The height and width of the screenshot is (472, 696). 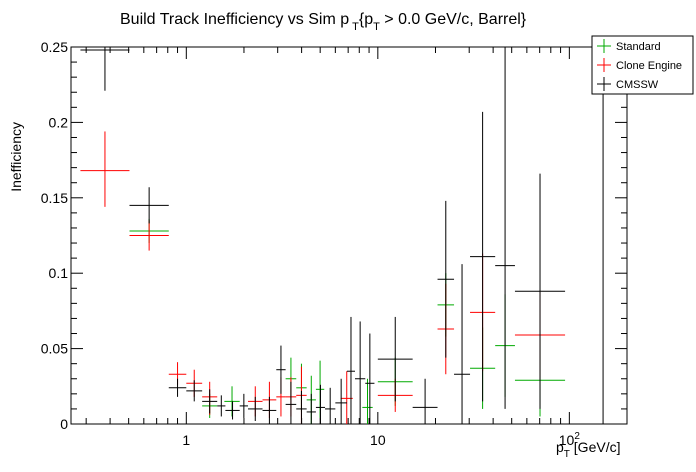 I want to click on y-tick-label: 0.15, so click(x=54, y=198).